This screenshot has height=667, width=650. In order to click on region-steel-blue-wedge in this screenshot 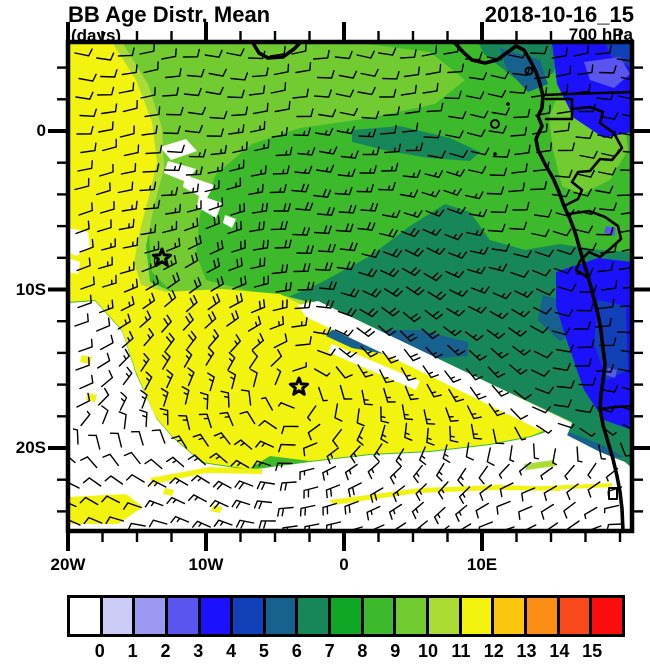, I will do `click(591, 443)`.